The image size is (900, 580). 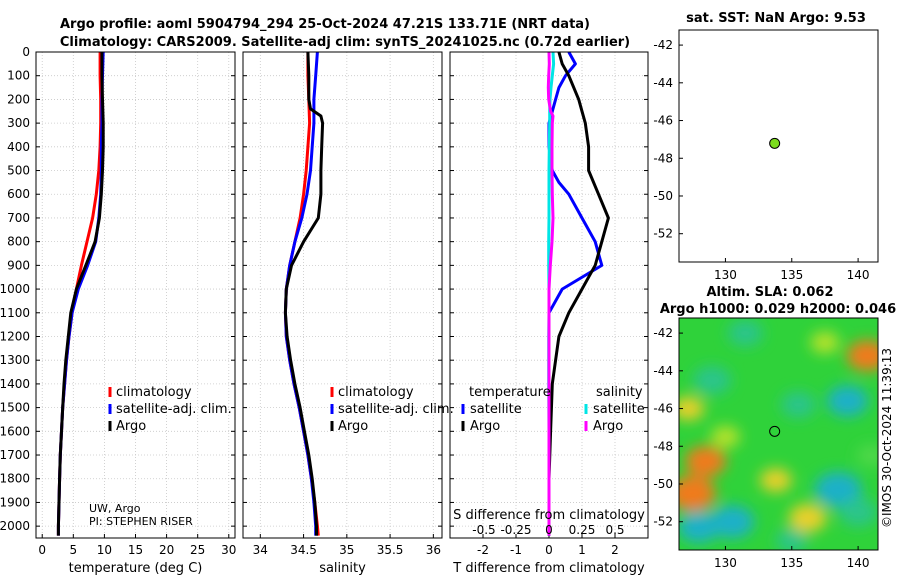 I want to click on ytick-label: 1000, so click(x=15, y=289).